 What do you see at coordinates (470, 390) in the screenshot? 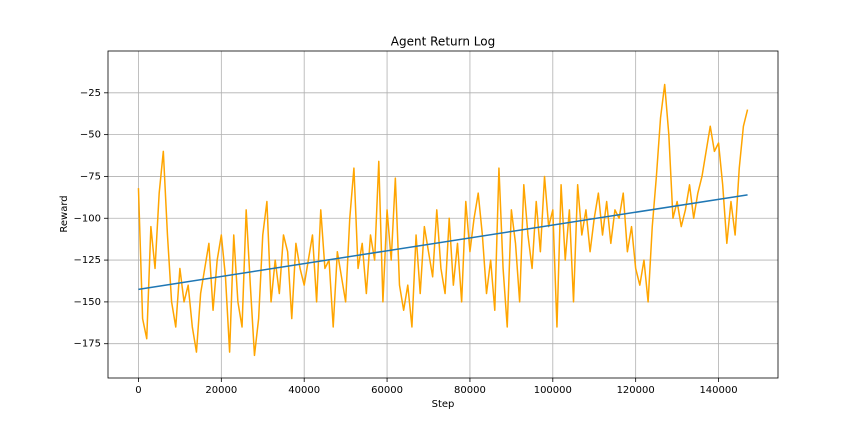
I see `x-tick-label: 80000` at bounding box center [470, 390].